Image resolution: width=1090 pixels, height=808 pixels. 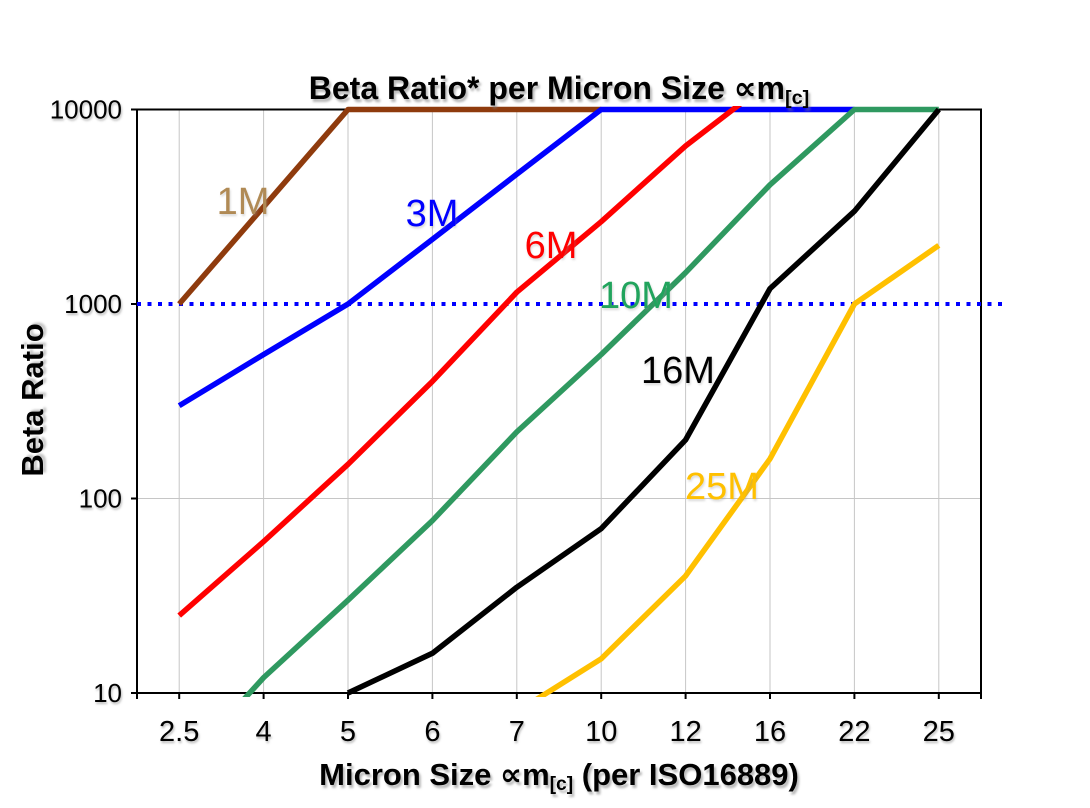 I want to click on series-label-25M: 25M, so click(x=722, y=487).